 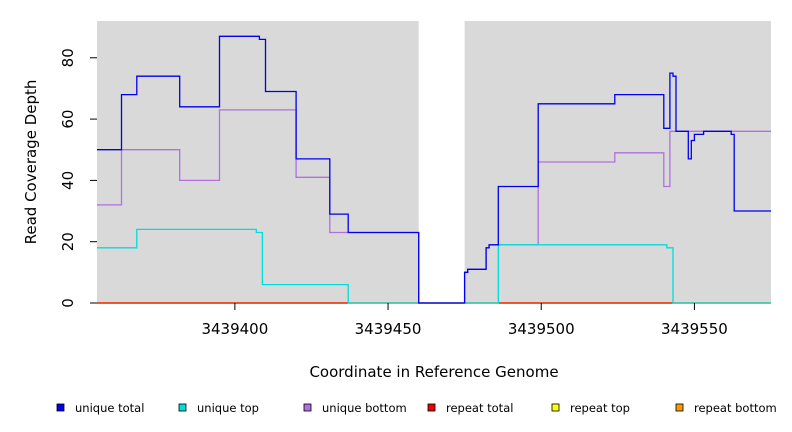 I want to click on legend-label: unique bottom, so click(x=364, y=408).